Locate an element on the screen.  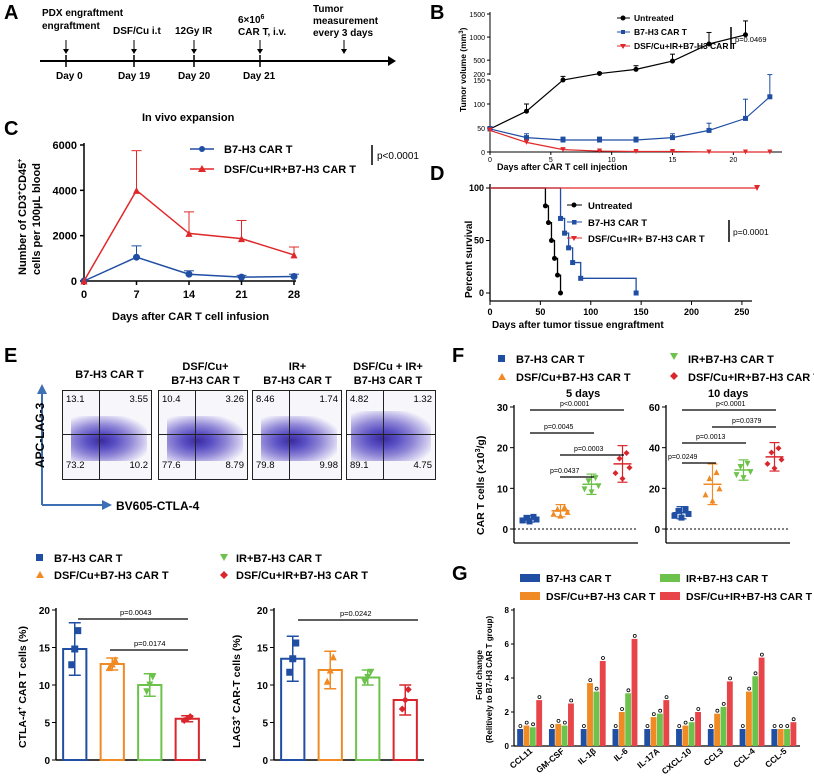
b-ylabel: Tumor volume (mm3) is located at coordinates (463, 69).